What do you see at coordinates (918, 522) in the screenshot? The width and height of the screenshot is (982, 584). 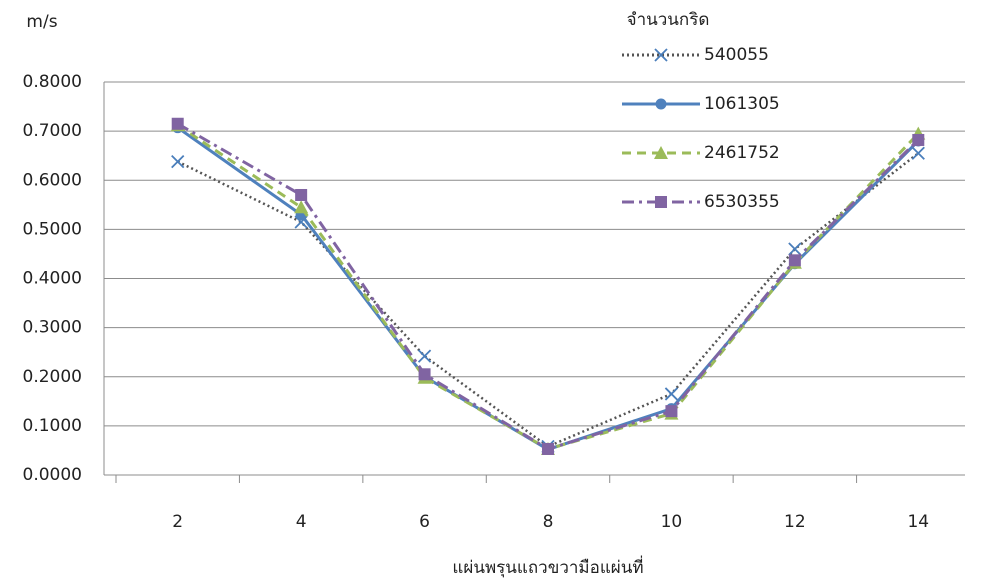 I see `x-tick-label: 14` at bounding box center [918, 522].